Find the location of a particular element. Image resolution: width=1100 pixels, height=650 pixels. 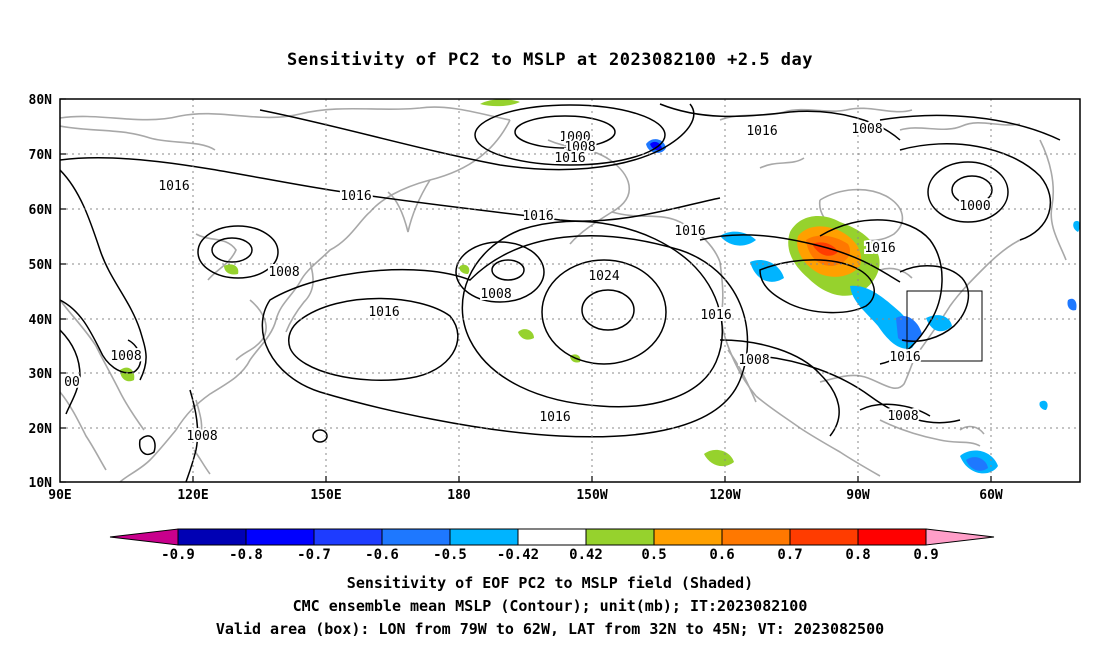

lat-label: 40N is located at coordinates (41, 320).